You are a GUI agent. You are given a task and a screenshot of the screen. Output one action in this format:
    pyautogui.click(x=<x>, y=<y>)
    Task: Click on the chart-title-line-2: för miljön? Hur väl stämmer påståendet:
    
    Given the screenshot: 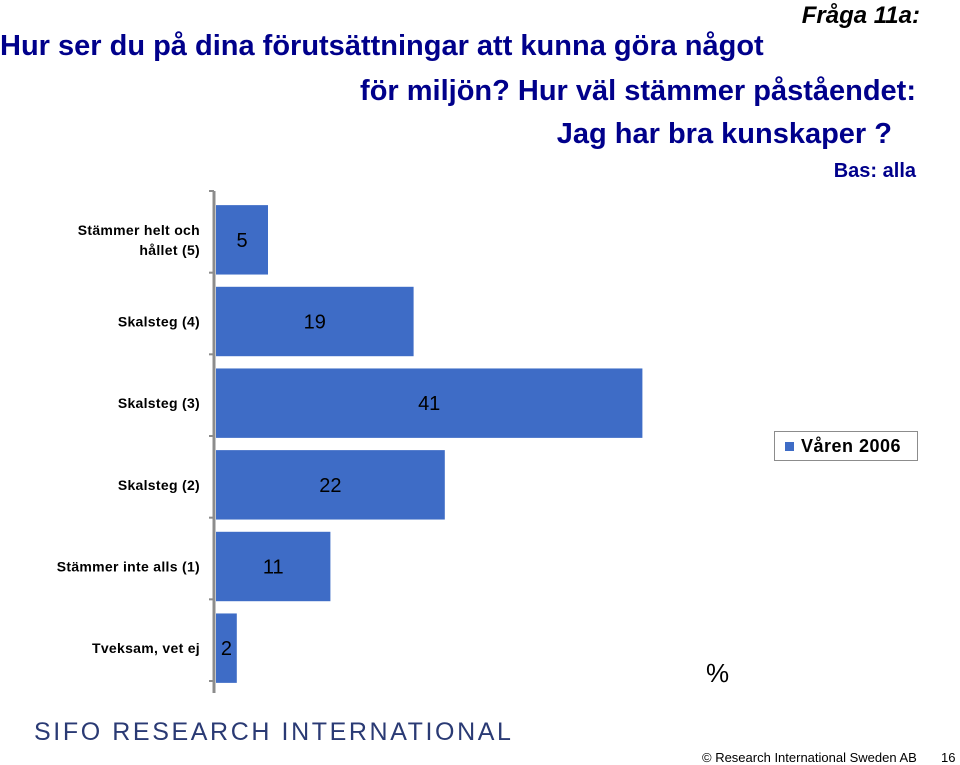 What is the action you would take?
    pyautogui.click(x=638, y=91)
    